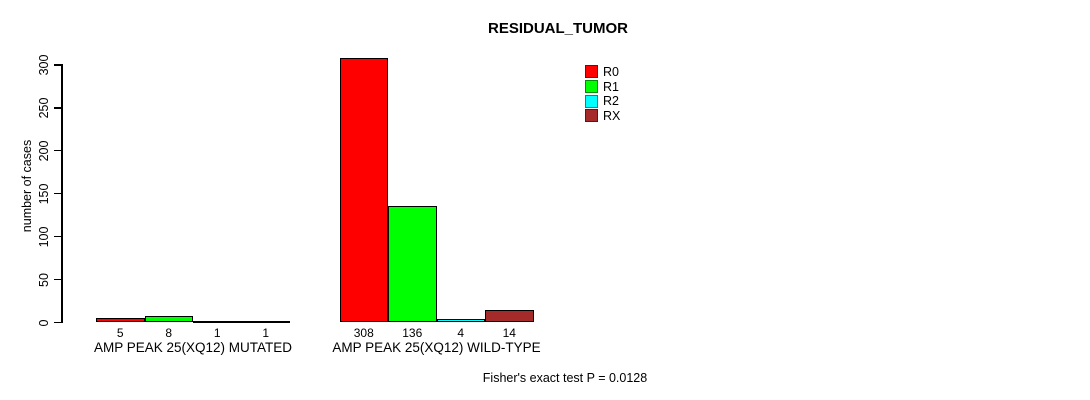  What do you see at coordinates (363, 190) in the screenshot?
I see `bar-r0-group2` at bounding box center [363, 190].